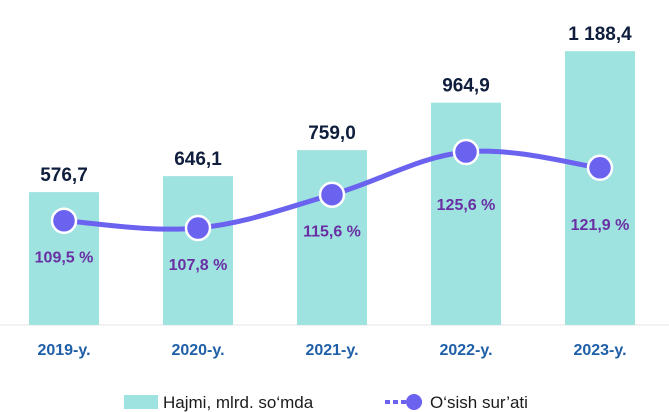 This screenshot has height=412, width=669. I want to click on bar-value-label: 646,1, so click(198, 159).